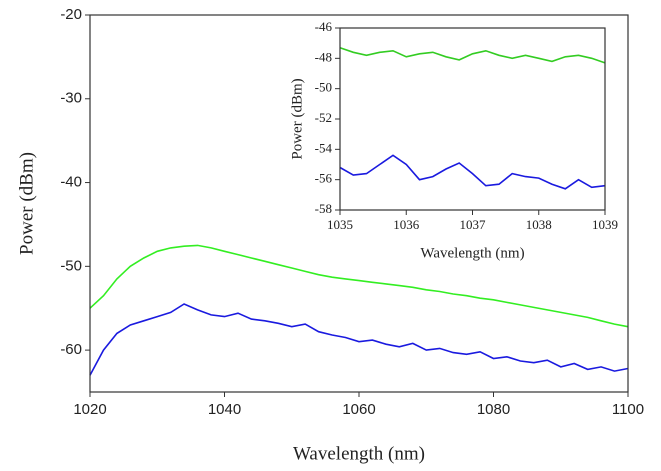 This screenshot has width=661, height=471. What do you see at coordinates (473, 224) in the screenshot?
I see `x-tick-label: 1037` at bounding box center [473, 224].